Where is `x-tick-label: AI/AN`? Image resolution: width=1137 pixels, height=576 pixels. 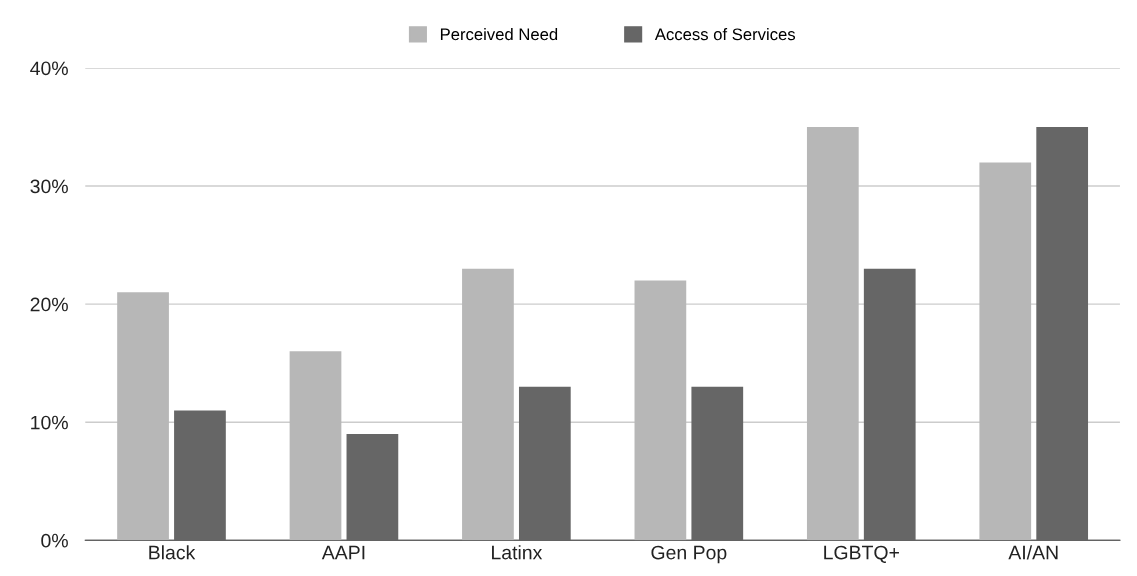
x-tick-label: AI/AN is located at coordinates (1033, 552).